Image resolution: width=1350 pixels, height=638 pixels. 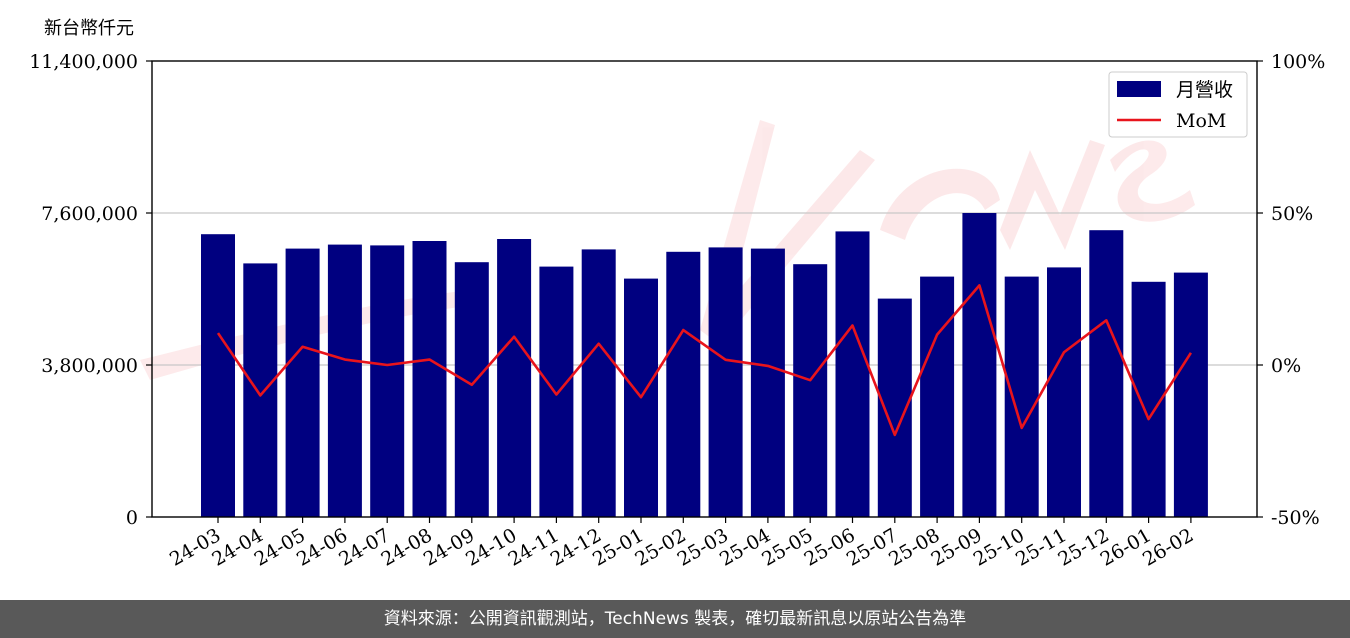 I want to click on y-tick-label: 0, so click(x=132, y=518).